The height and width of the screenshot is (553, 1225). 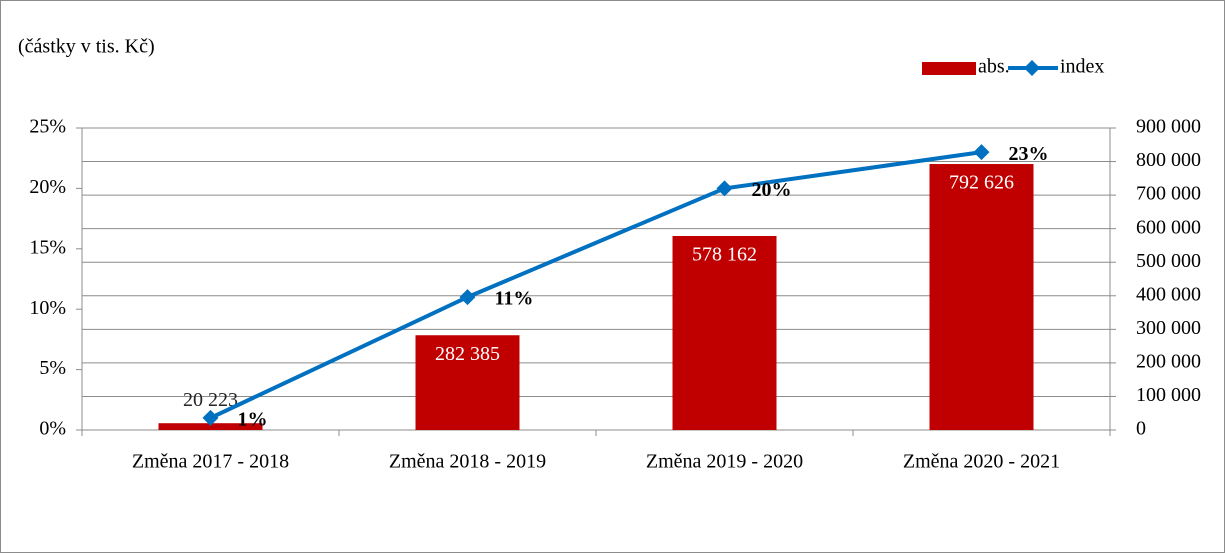 What do you see at coordinates (47, 127) in the screenshot?
I see `y-tick-label: 25%` at bounding box center [47, 127].